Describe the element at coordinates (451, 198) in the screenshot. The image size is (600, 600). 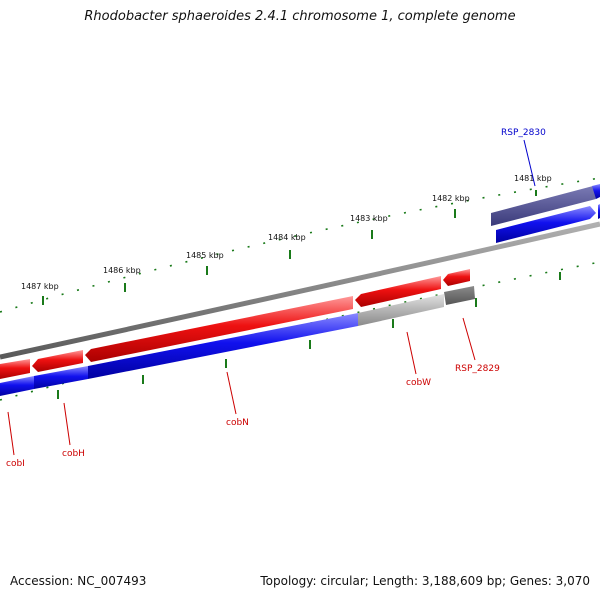
I see `kbp-label-1482: 1482 kbp` at that location.